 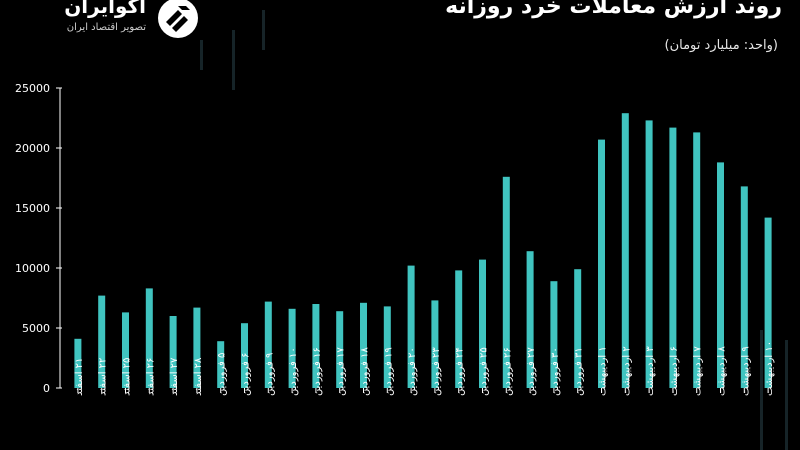 What do you see at coordinates (293, 371) in the screenshot?
I see `x-tick-label: ۱۰ فروردین` at bounding box center [293, 371].